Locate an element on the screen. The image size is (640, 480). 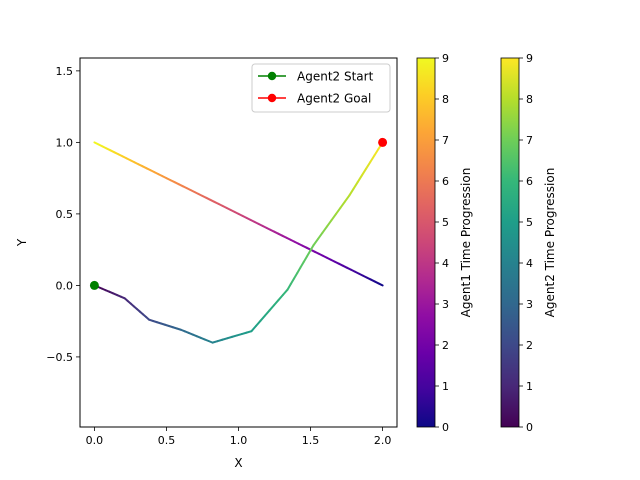
x-tick-label: 0.5 is located at coordinates (167, 440).